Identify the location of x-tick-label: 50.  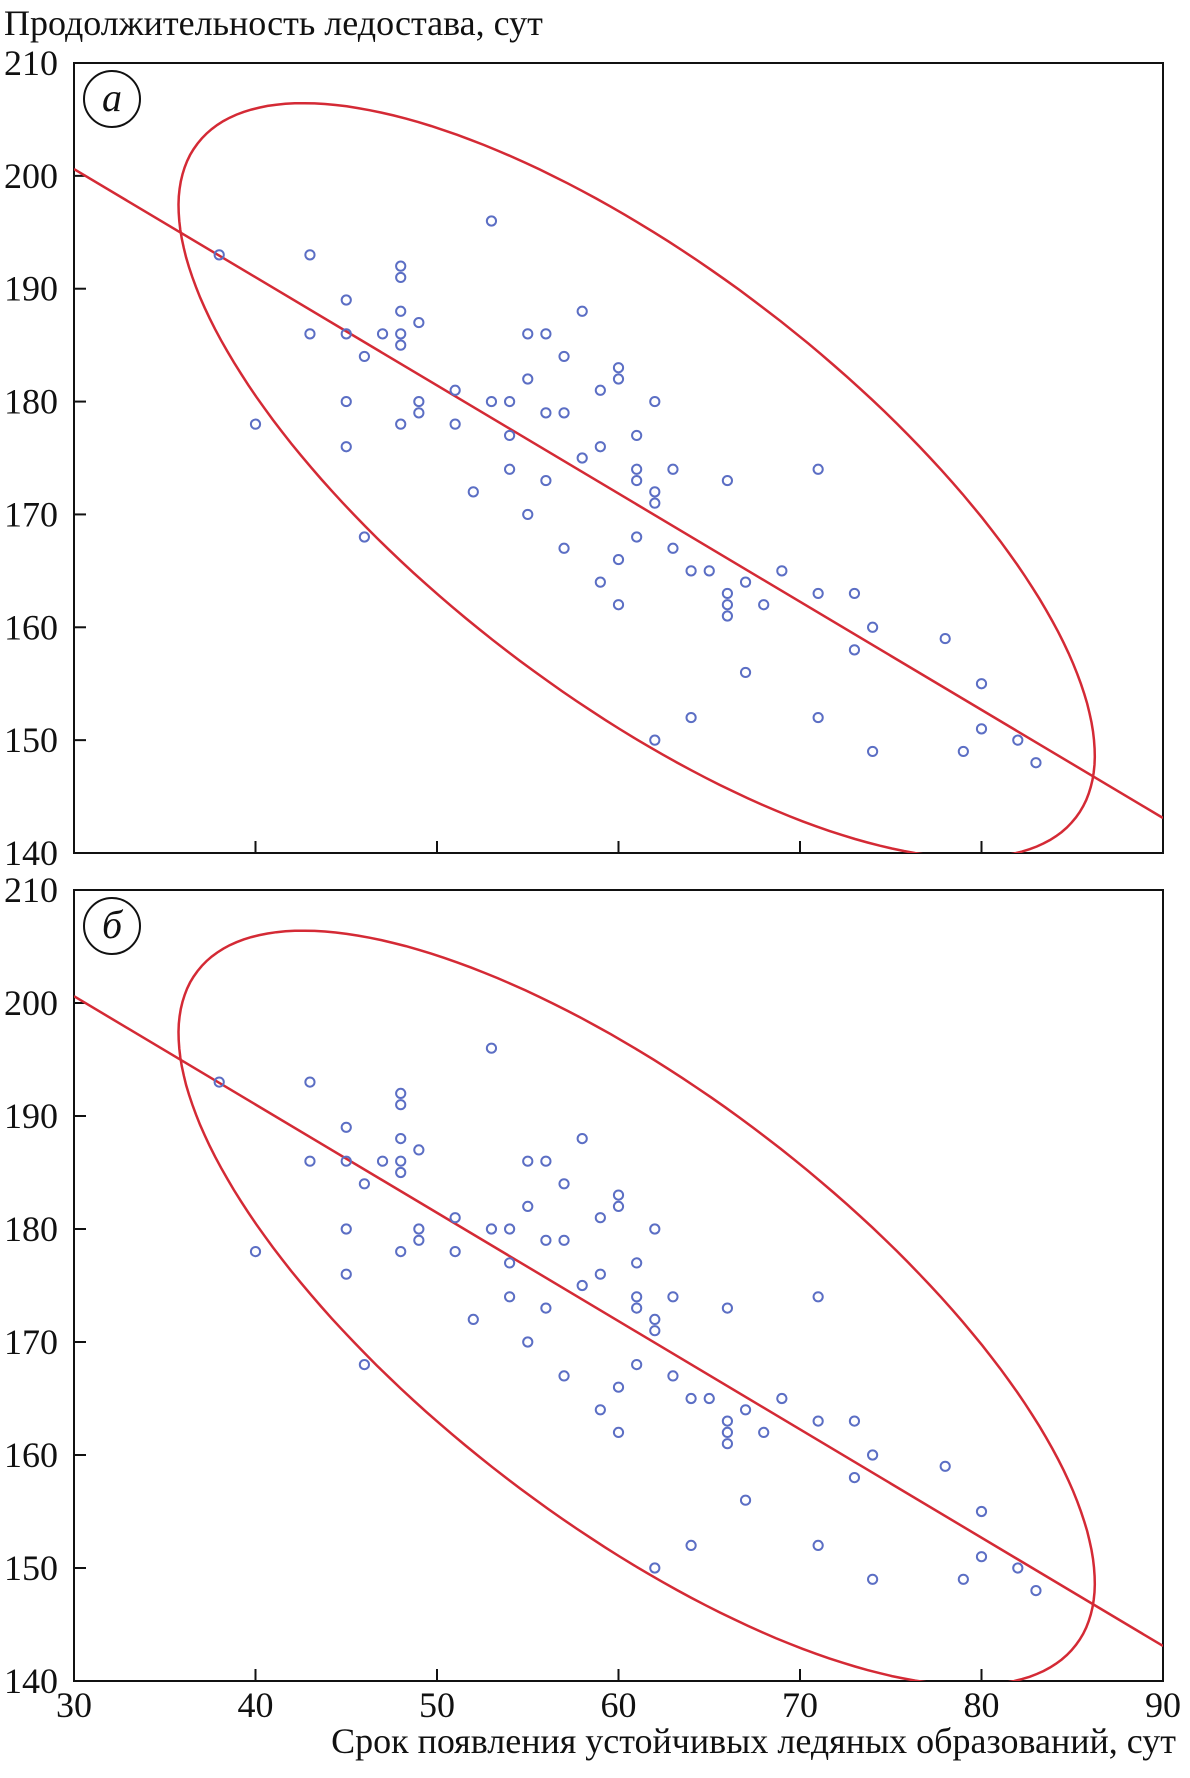
(437, 1705).